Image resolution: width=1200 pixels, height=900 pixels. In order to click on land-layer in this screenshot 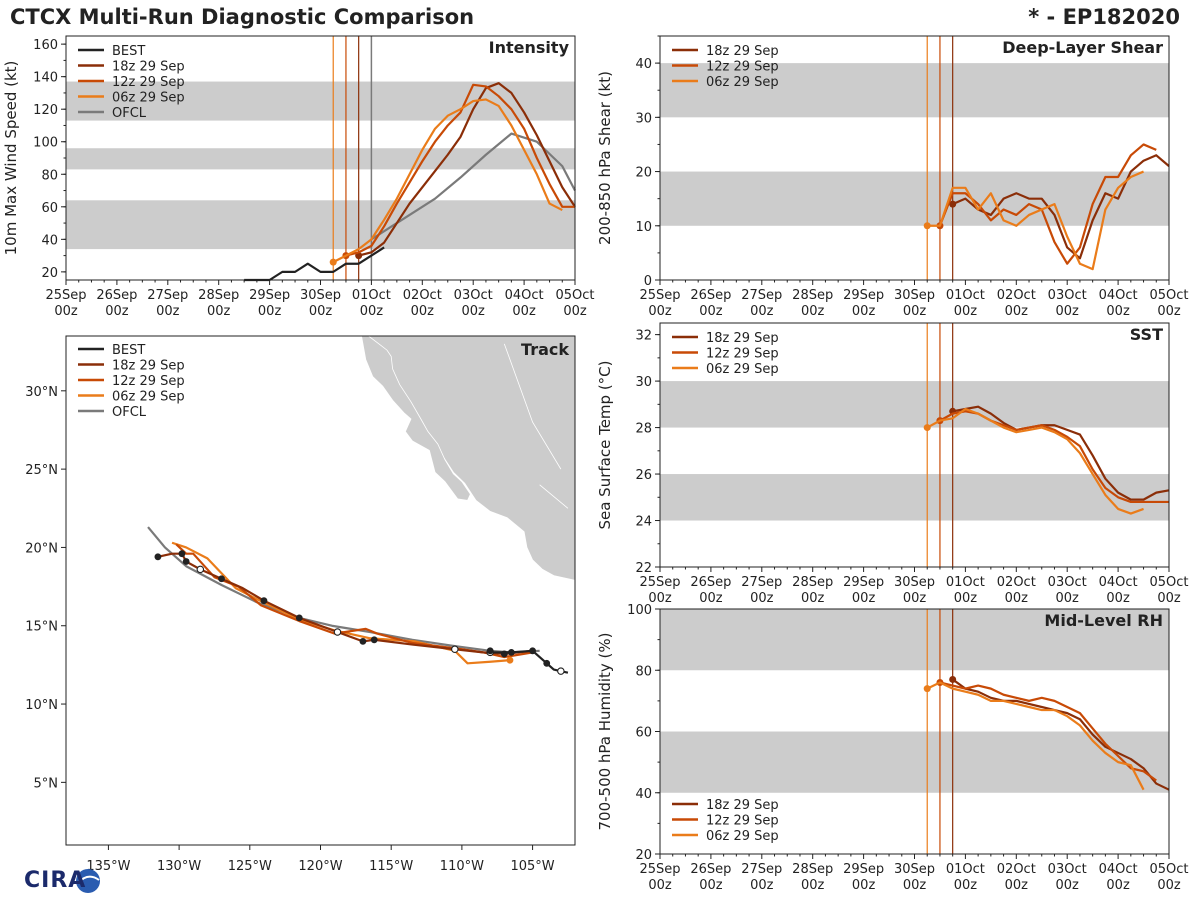, I will do `click(361, 505)`.